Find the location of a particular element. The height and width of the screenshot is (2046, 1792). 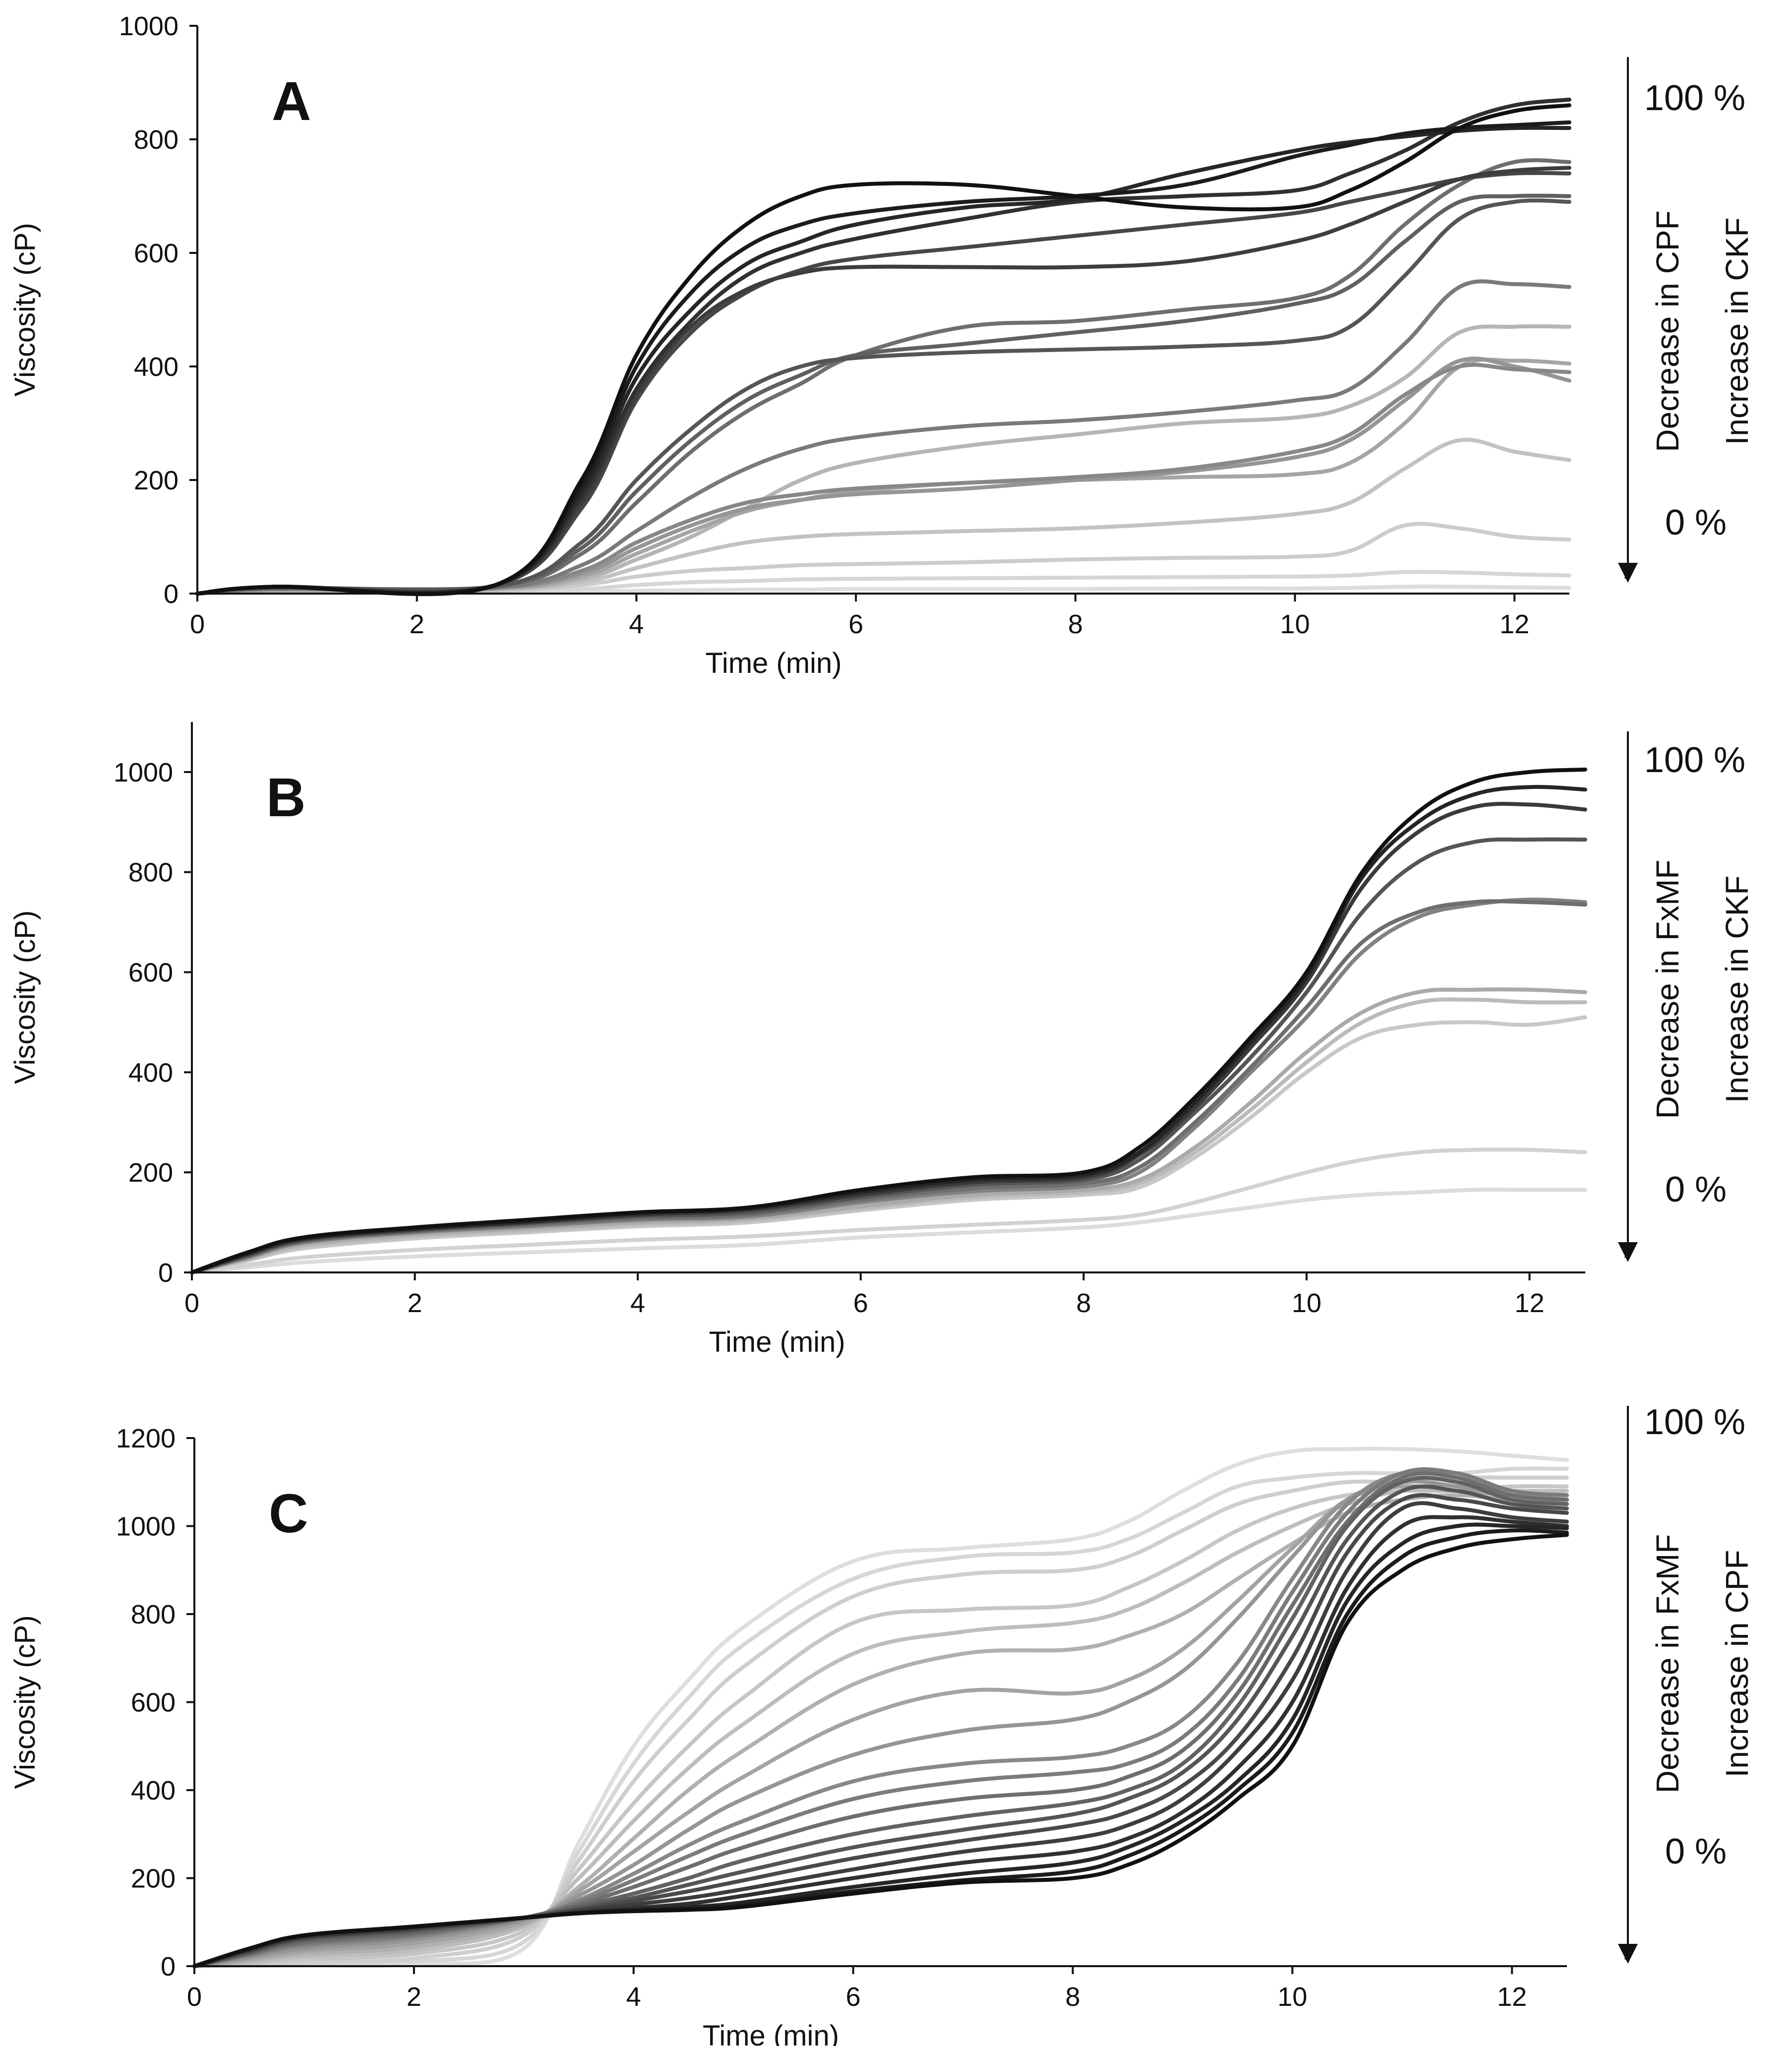

series-line-45pct is located at coordinates (883, 476).